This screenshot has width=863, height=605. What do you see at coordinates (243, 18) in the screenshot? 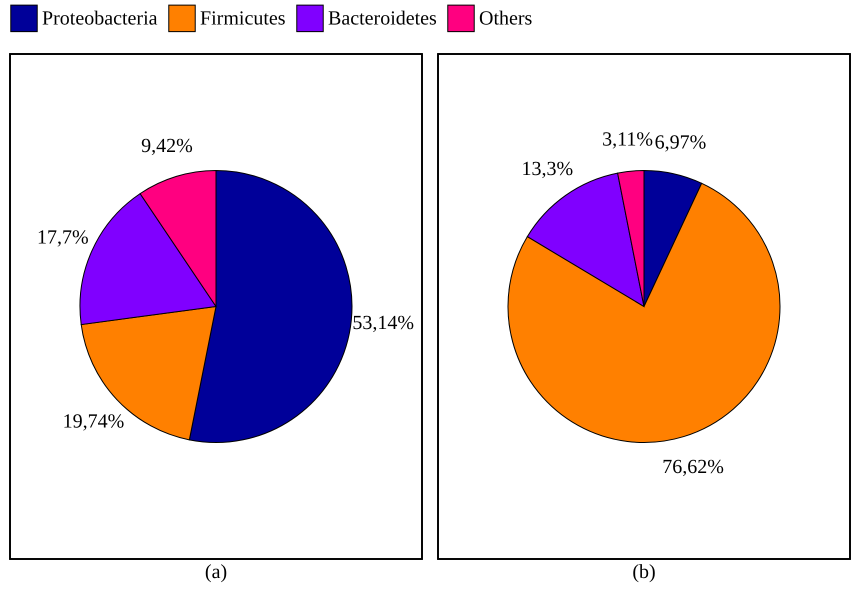
I see `legend-label: Firmicutes` at bounding box center [243, 18].